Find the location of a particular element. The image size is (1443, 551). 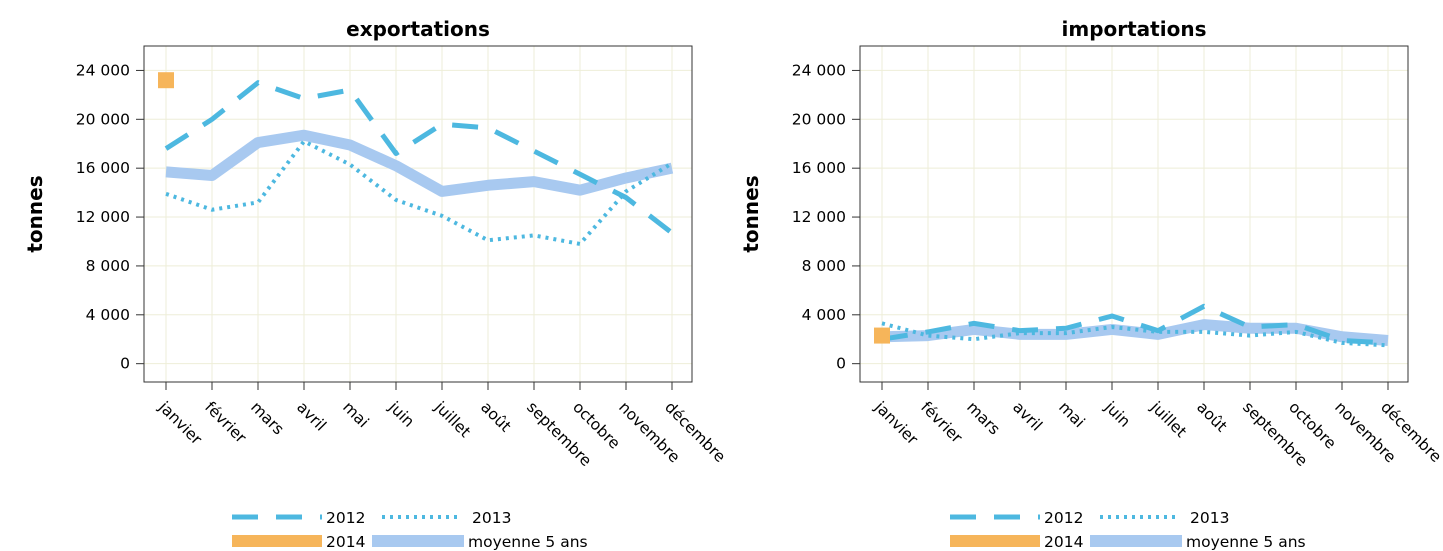

series-2012-line is located at coordinates (419, 157).